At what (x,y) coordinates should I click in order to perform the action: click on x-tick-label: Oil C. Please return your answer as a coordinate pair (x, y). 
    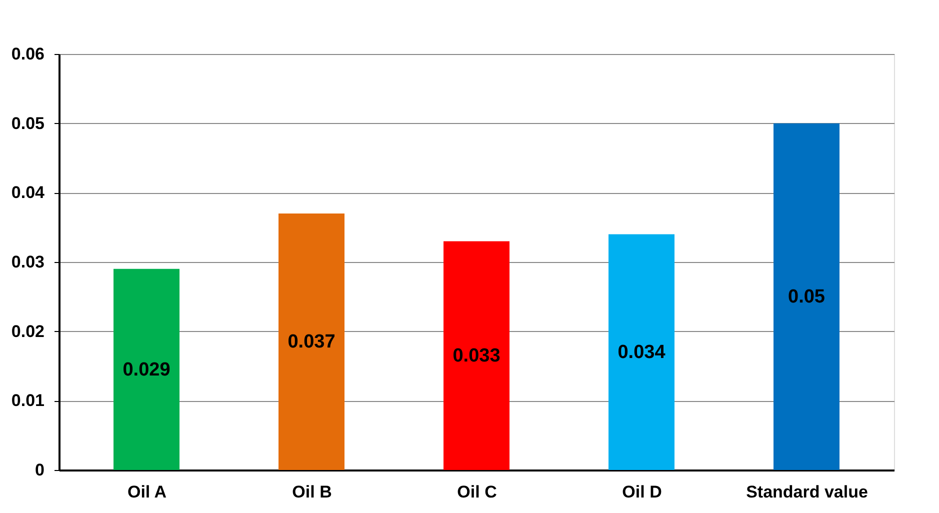
    Looking at the image, I should click on (477, 492).